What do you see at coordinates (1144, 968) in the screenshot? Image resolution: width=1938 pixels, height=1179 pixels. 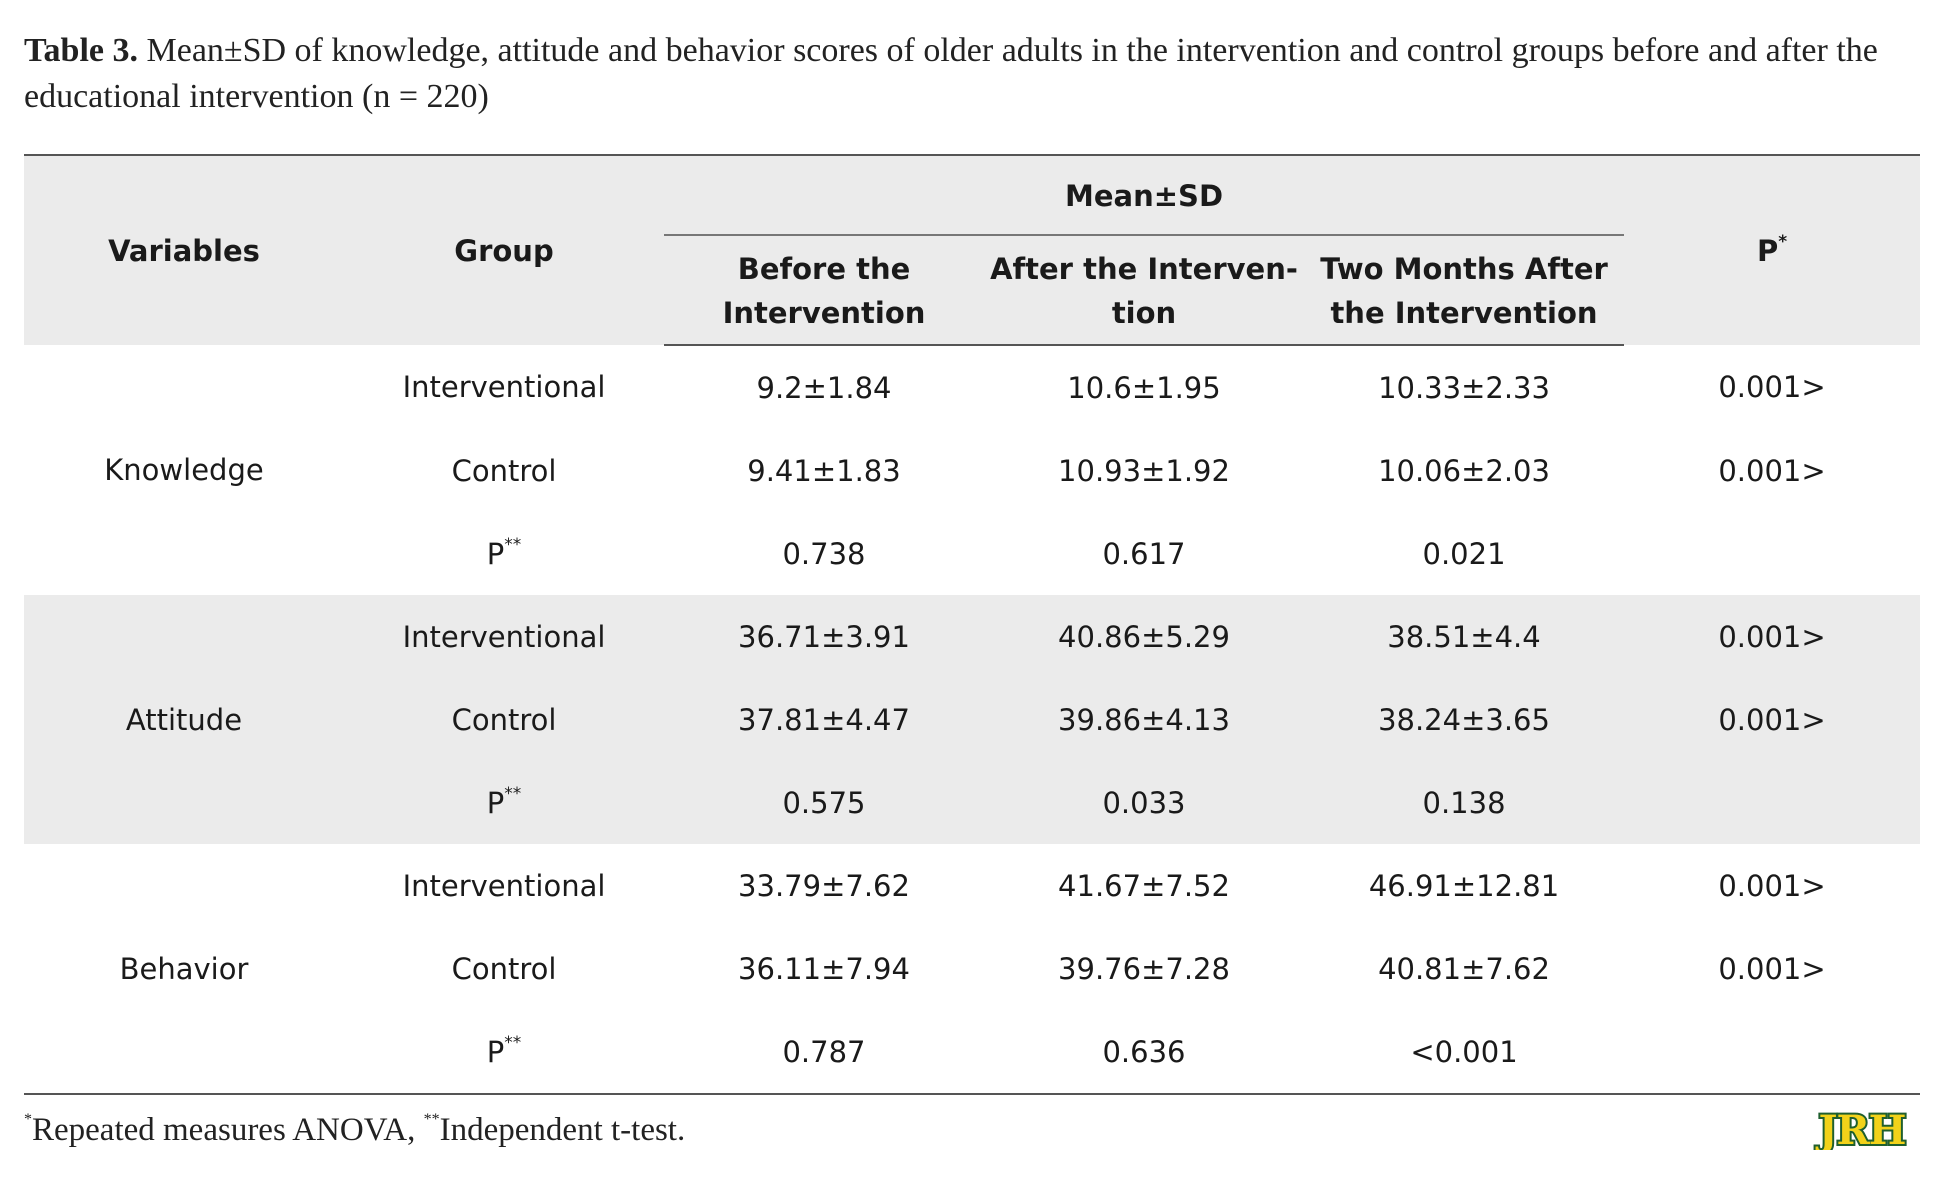 I see `after-cell: 39.76±7.28` at bounding box center [1144, 968].